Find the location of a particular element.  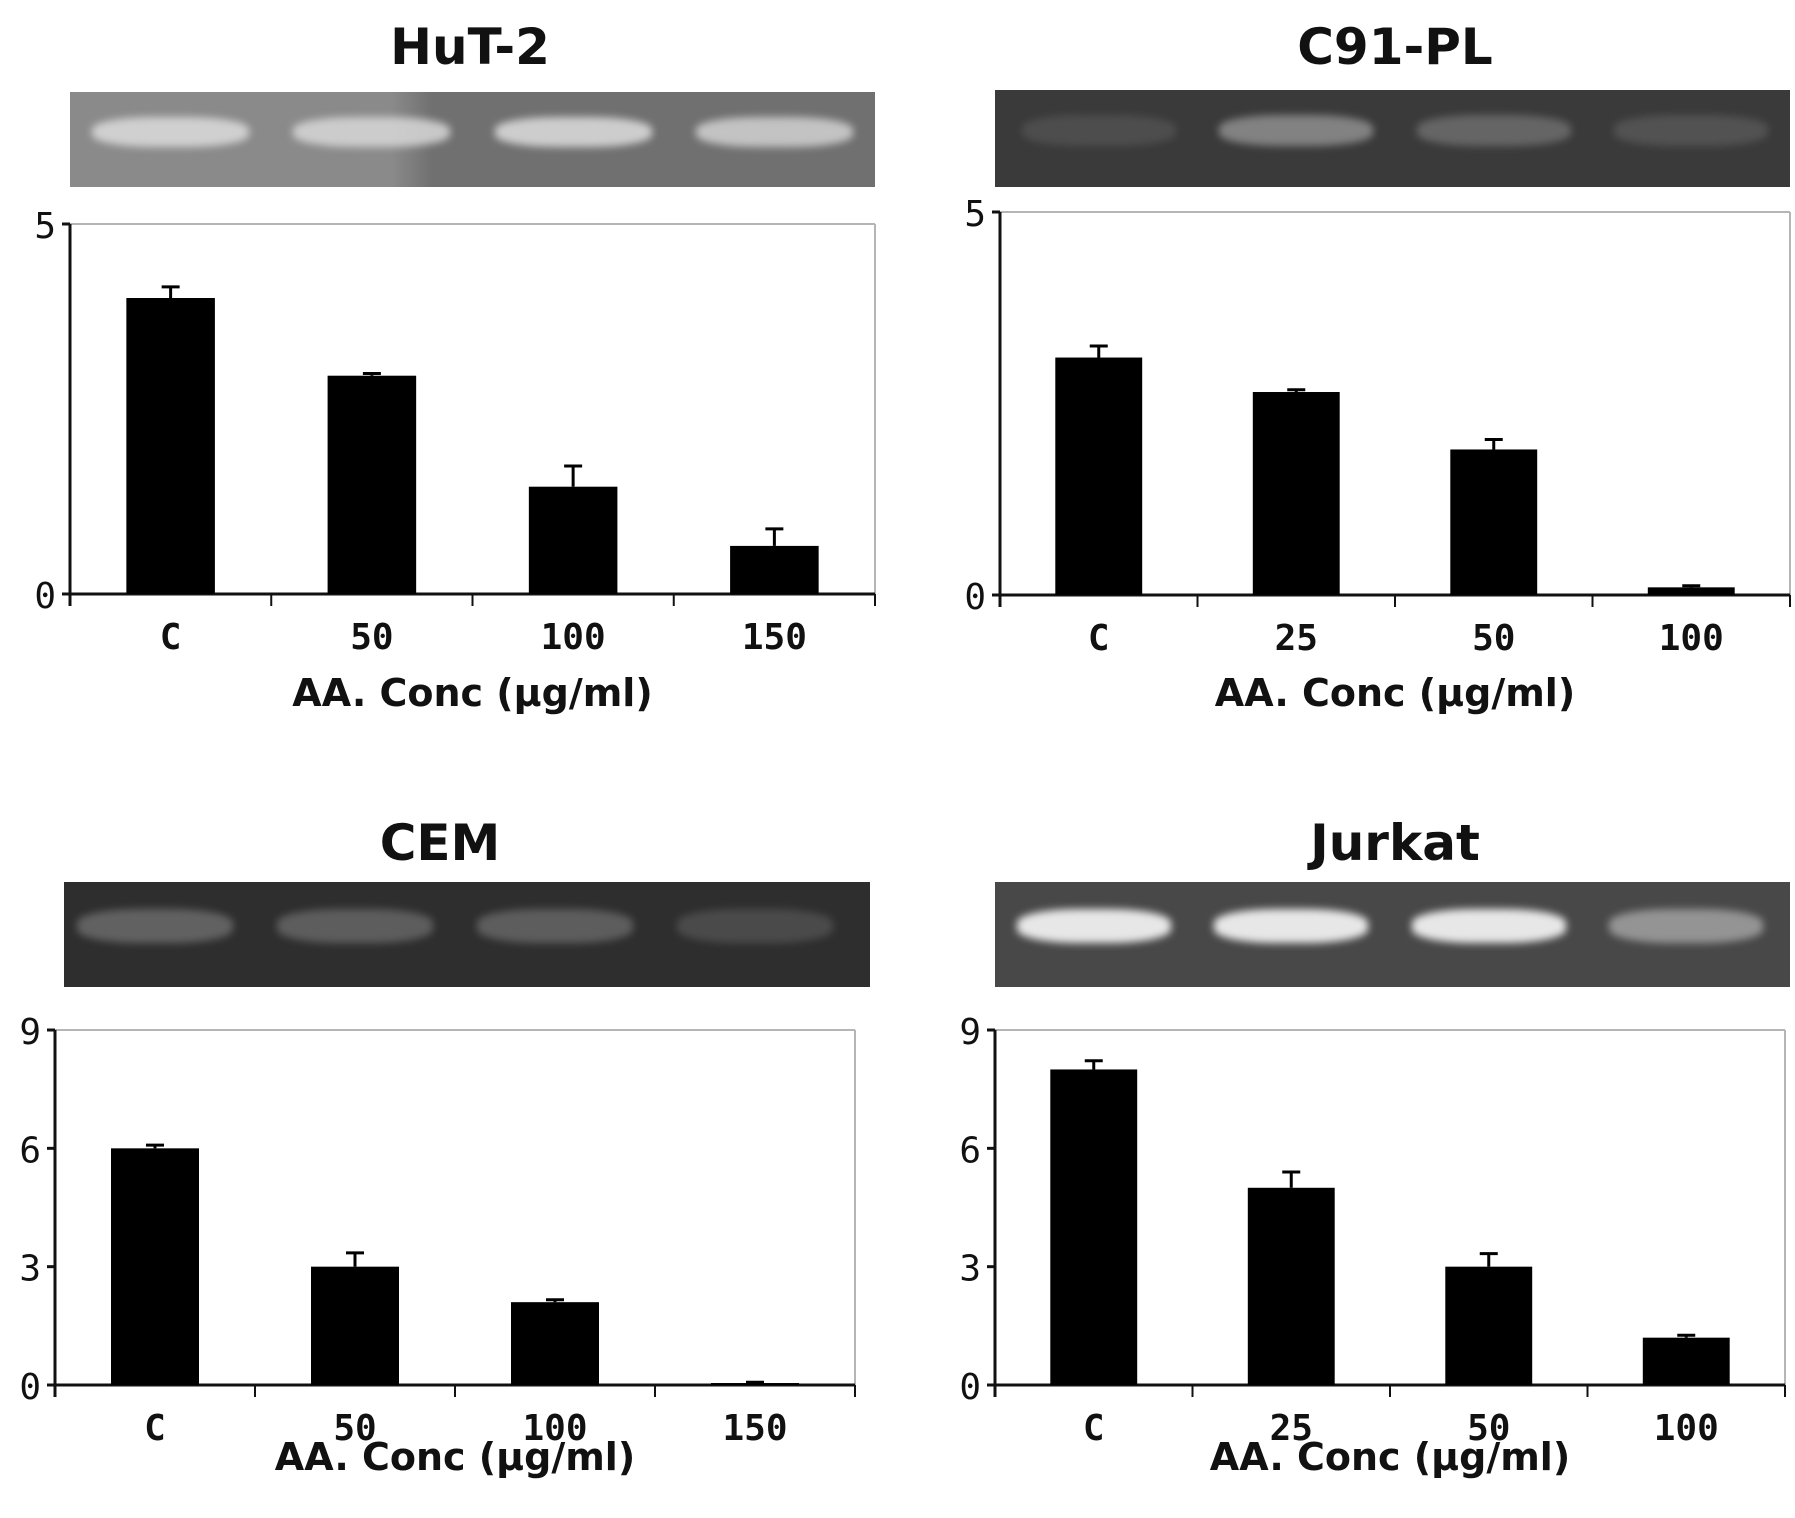

chart-title: C91-PL is located at coordinates (1395, 47).